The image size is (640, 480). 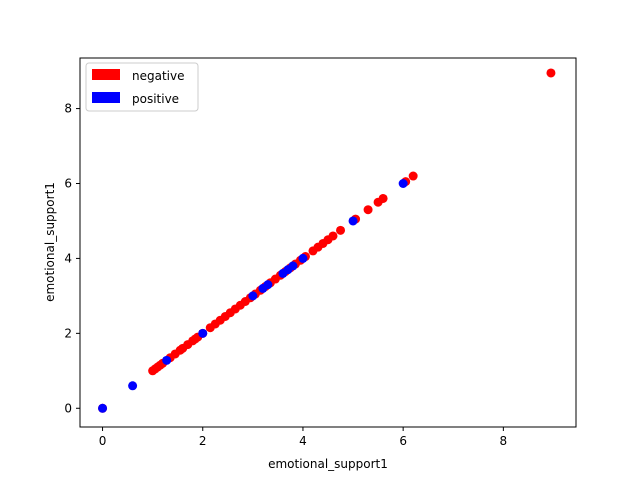 What do you see at coordinates (68, 109) in the screenshot?
I see `y-tick-label-8: 8` at bounding box center [68, 109].